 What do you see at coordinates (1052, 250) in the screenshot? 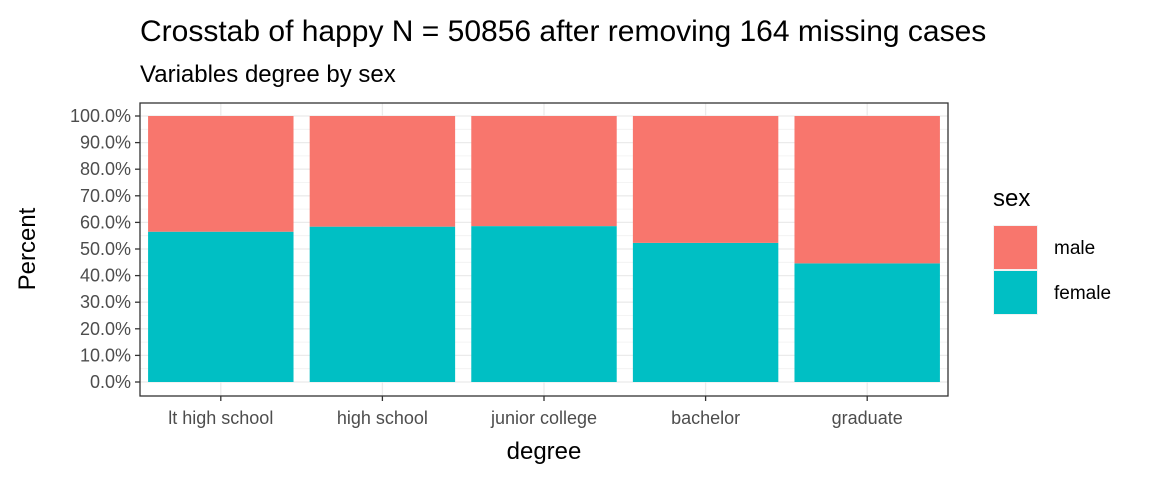
I see `legend: sex male female` at bounding box center [1052, 250].